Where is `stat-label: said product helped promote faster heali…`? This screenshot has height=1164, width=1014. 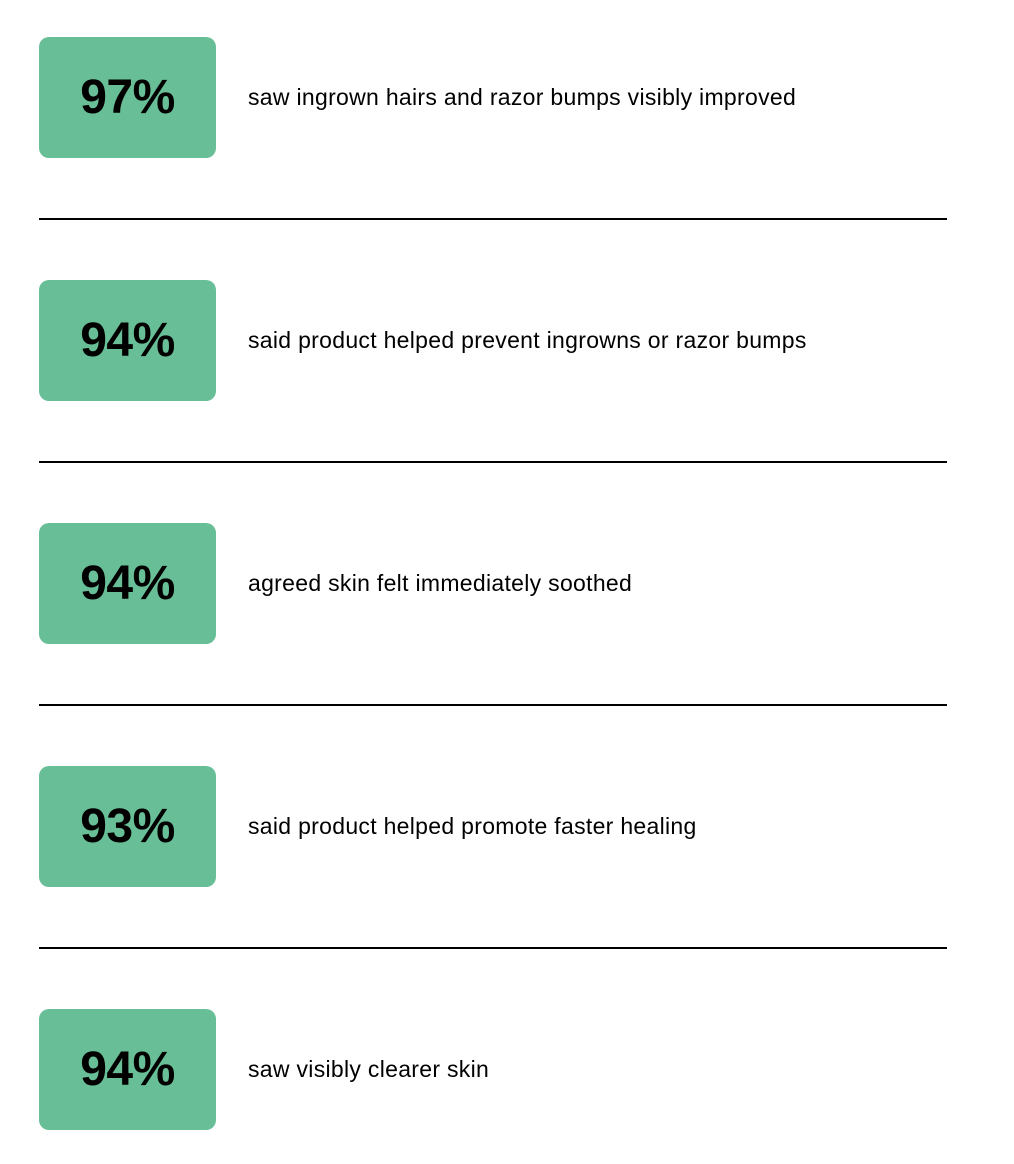
stat-label: said product helped promote faster heali… is located at coordinates (472, 825).